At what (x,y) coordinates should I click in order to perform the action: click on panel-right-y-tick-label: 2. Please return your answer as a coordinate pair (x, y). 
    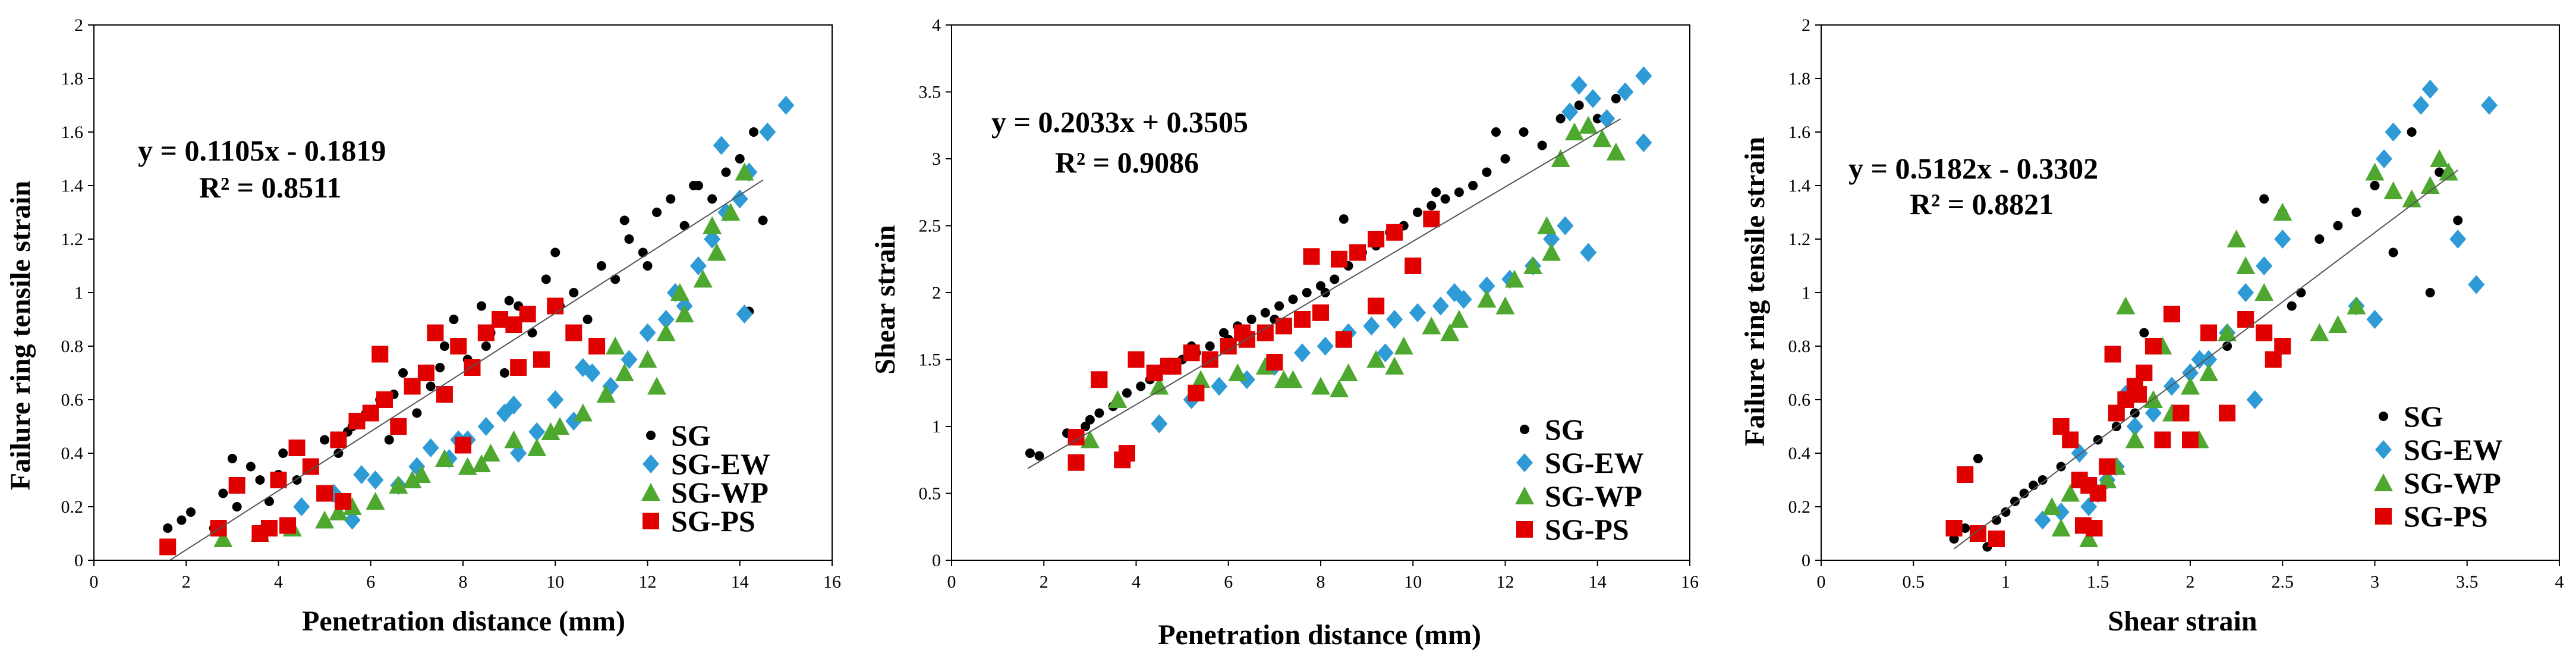
    Looking at the image, I should click on (1806, 25).